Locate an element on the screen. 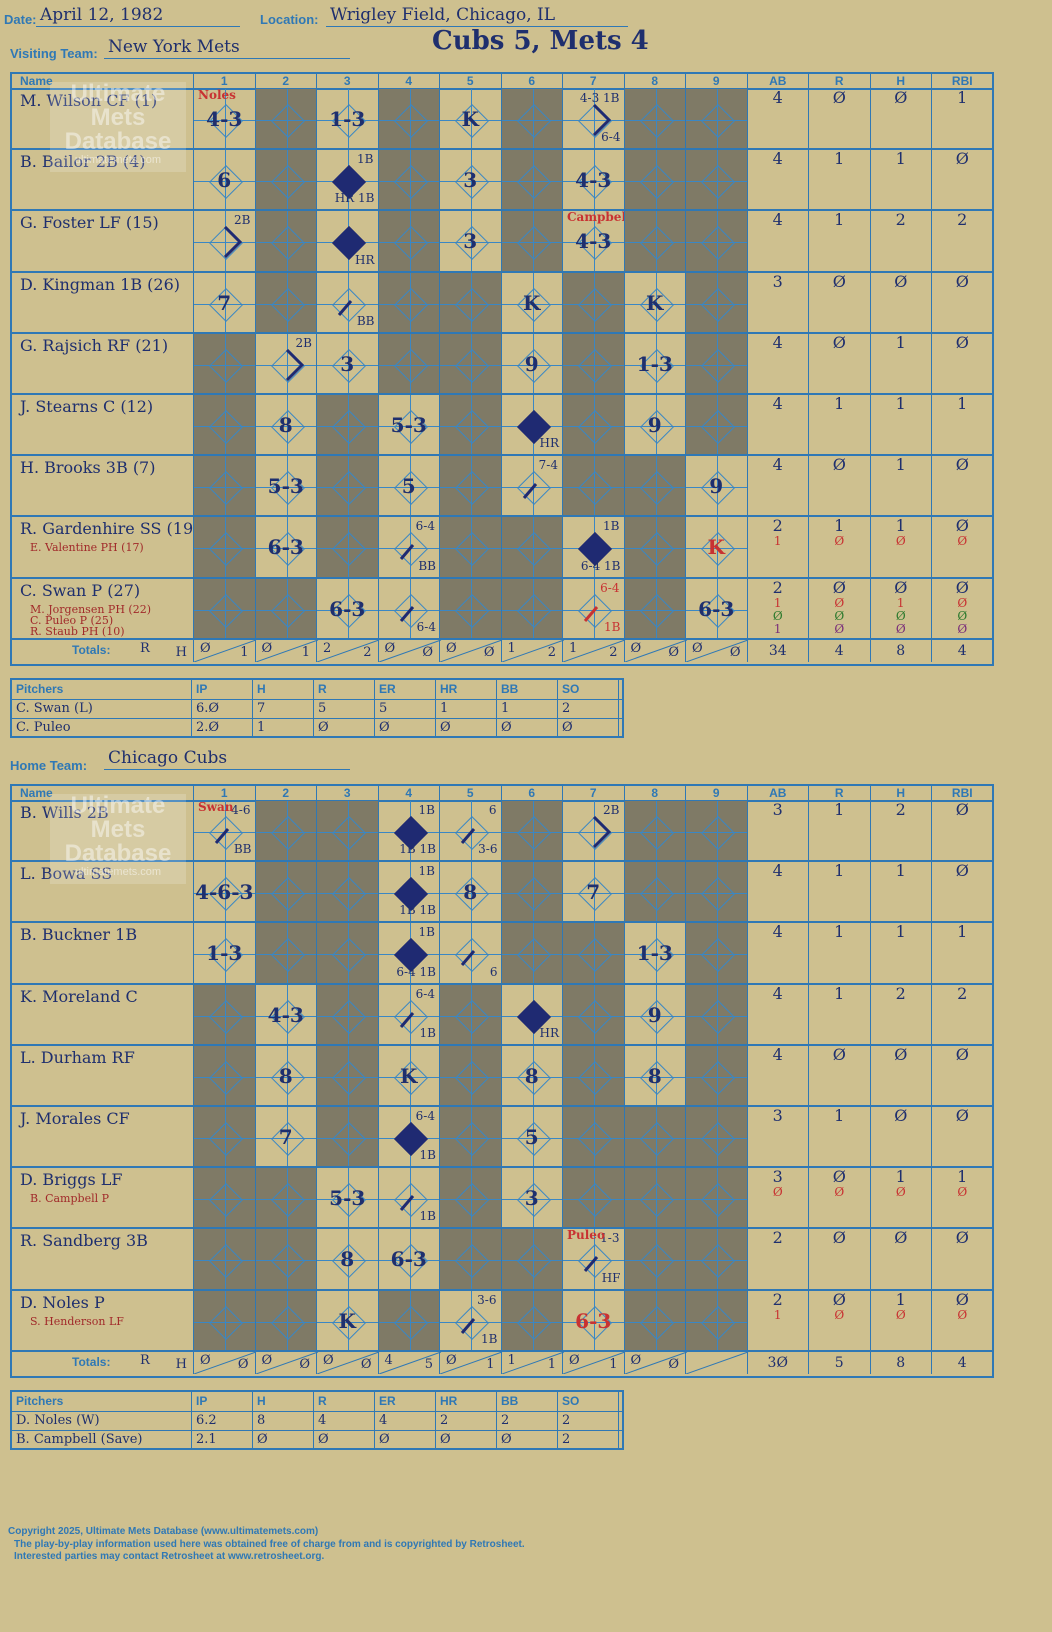  column-header-stat: R is located at coordinates (840, 793).